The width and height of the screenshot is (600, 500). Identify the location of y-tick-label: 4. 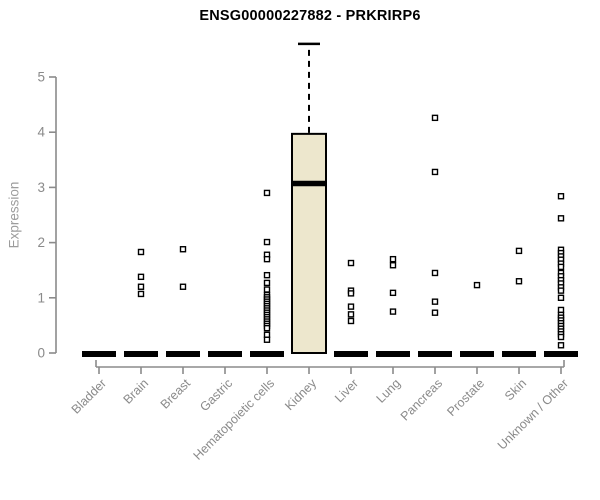
(41, 132).